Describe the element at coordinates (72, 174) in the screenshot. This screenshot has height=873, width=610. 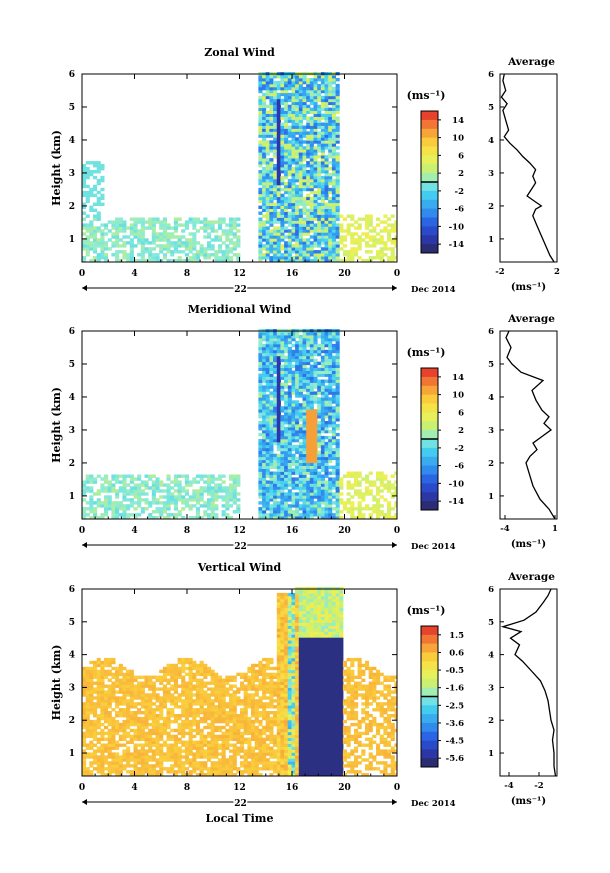
I see `y-tick-label: 3` at that location.